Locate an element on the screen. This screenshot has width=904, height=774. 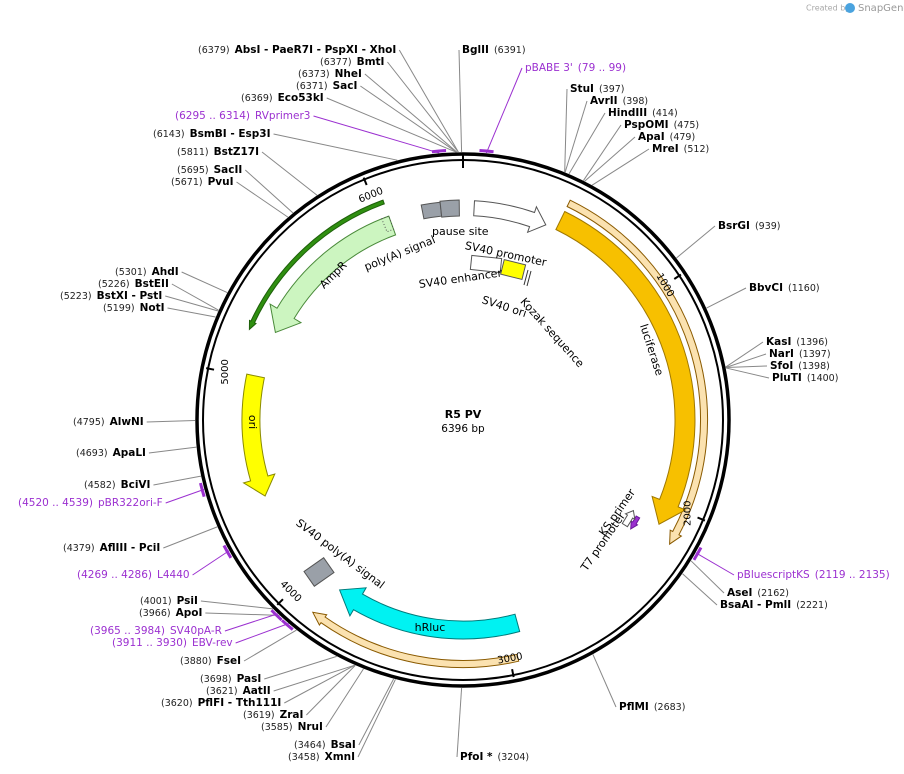
label-part: (4001) is located at coordinates (156, 601).